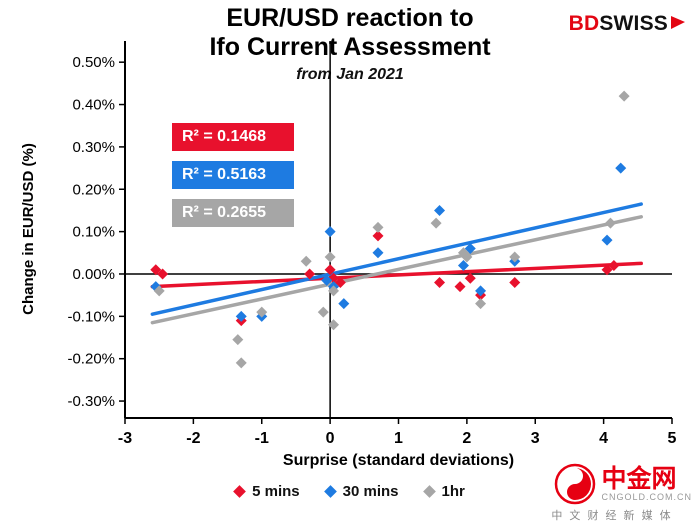 This screenshot has width=700, height=529. What do you see at coordinates (678, 22) in the screenshot?
I see `bdswiss-arrow-icon` at bounding box center [678, 22].